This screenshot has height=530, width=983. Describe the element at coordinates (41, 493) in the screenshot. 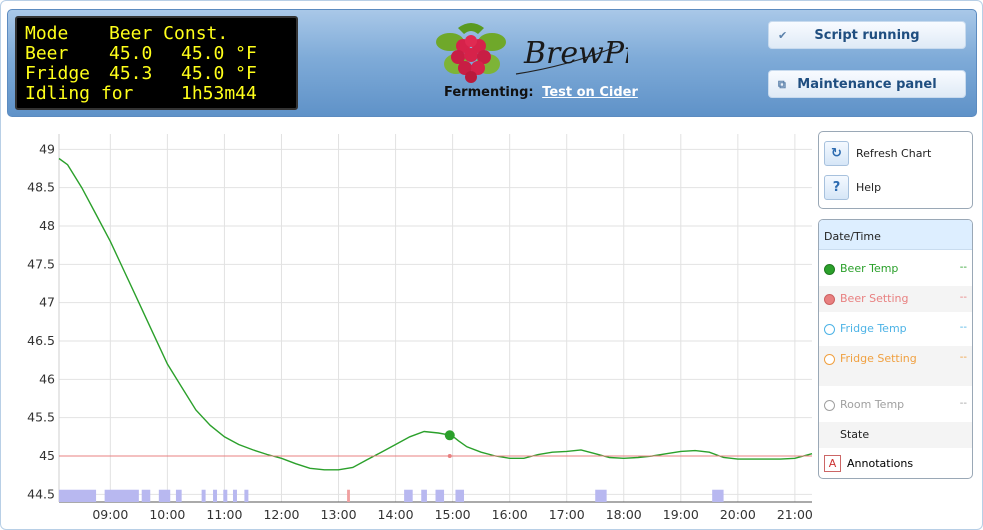

I see `y-tick-label: 44.5` at that location.